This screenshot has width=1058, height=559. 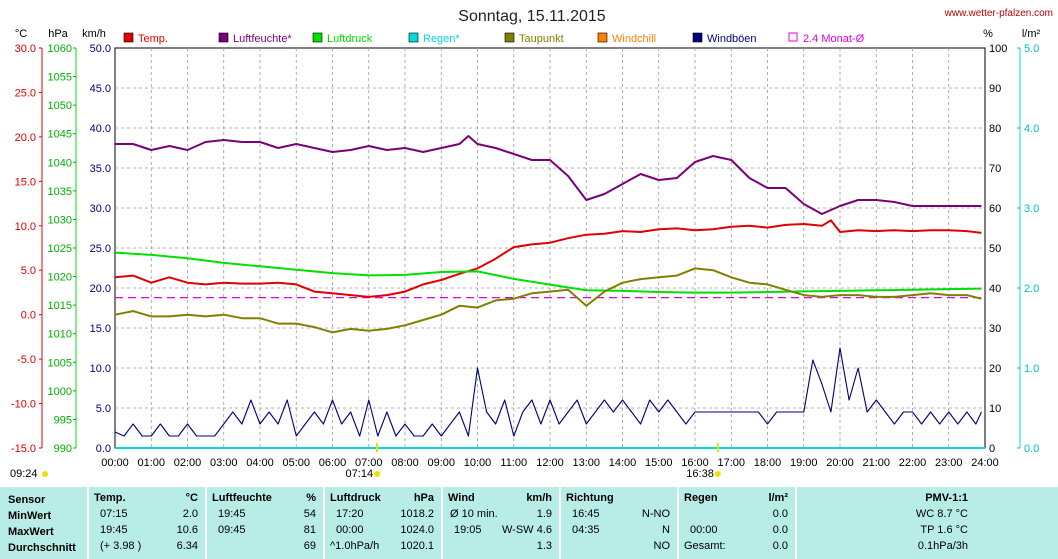 What do you see at coordinates (998, 49) in the screenshot?
I see `hum-axis-tick: 100` at bounding box center [998, 49].